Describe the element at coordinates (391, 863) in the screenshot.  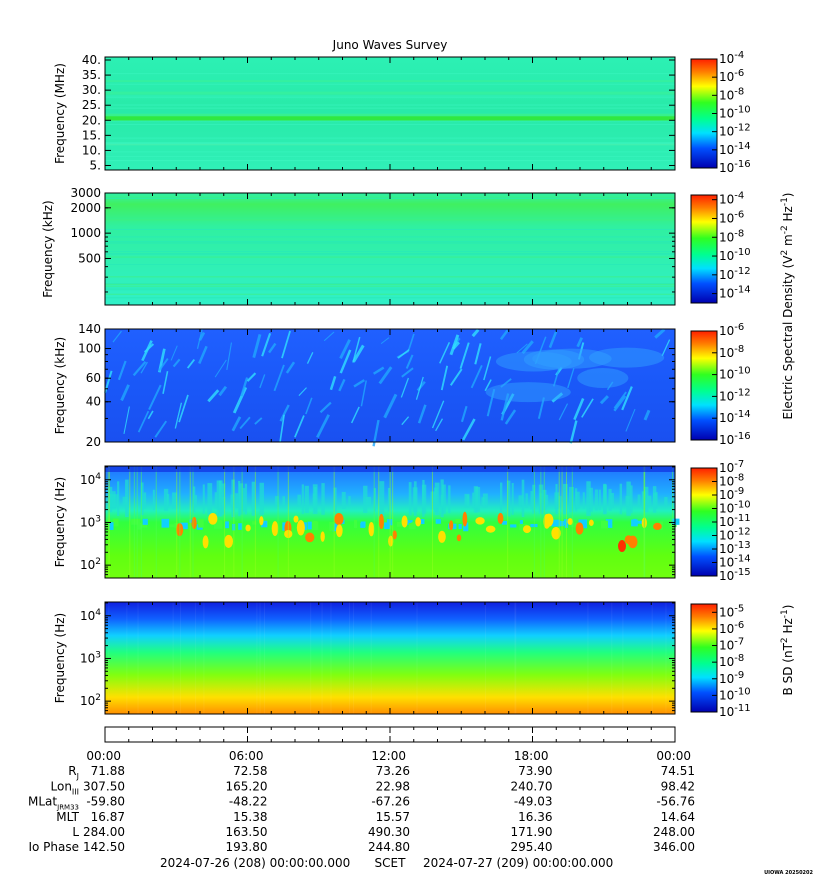
I see `footer-scet-label: SCET` at that location.